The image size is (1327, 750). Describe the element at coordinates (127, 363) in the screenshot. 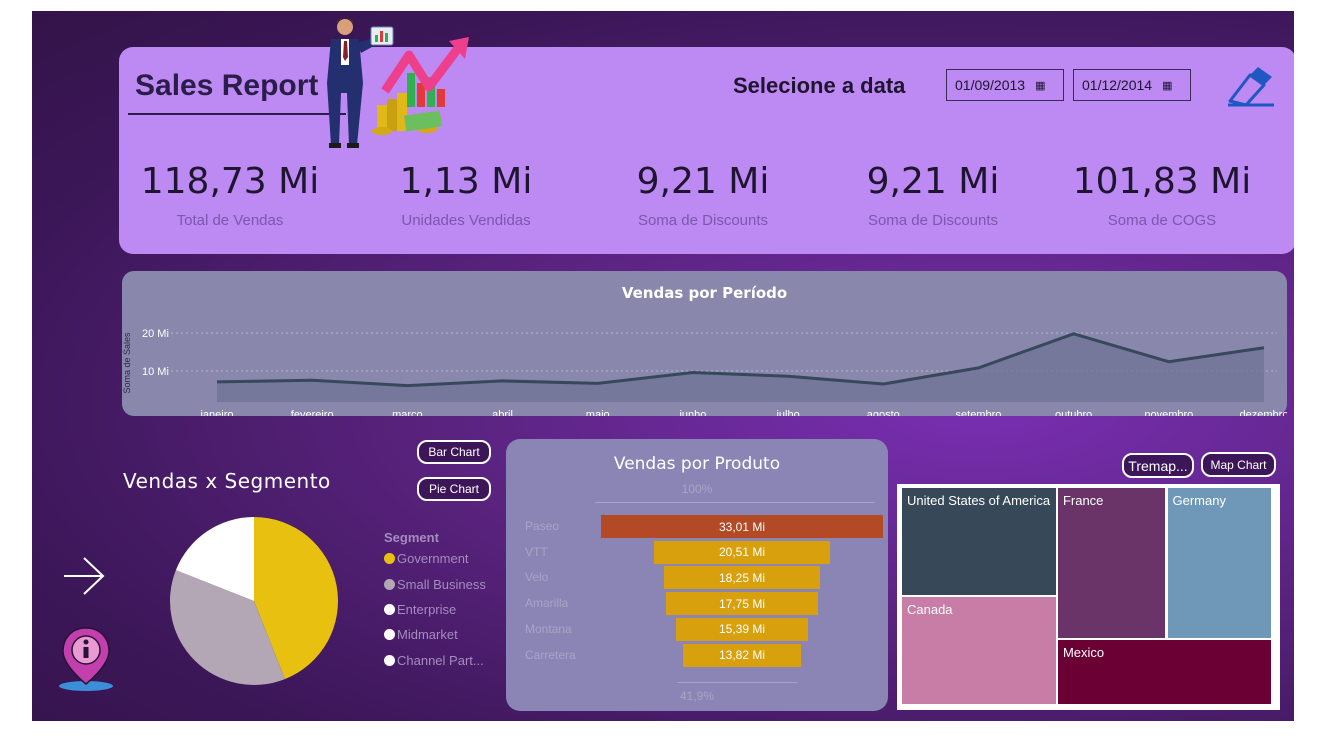

I see `y-axis-title: Soma de Sales` at that location.